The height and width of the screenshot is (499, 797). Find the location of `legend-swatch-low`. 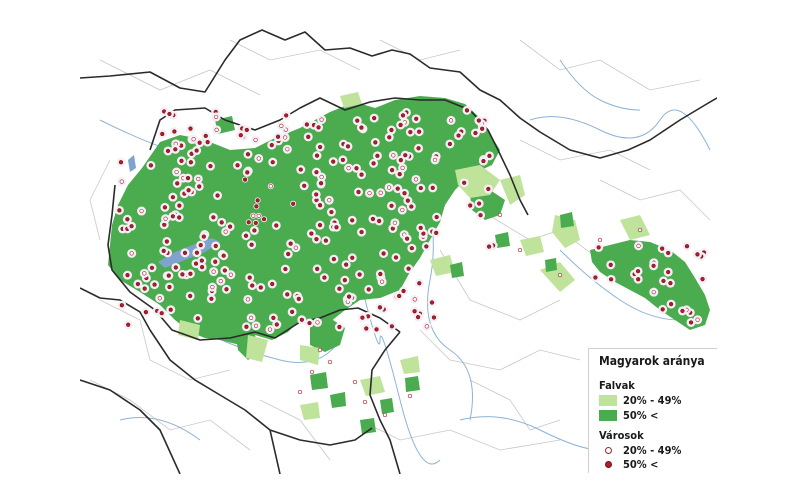

legend-swatch-low is located at coordinates (608, 400).